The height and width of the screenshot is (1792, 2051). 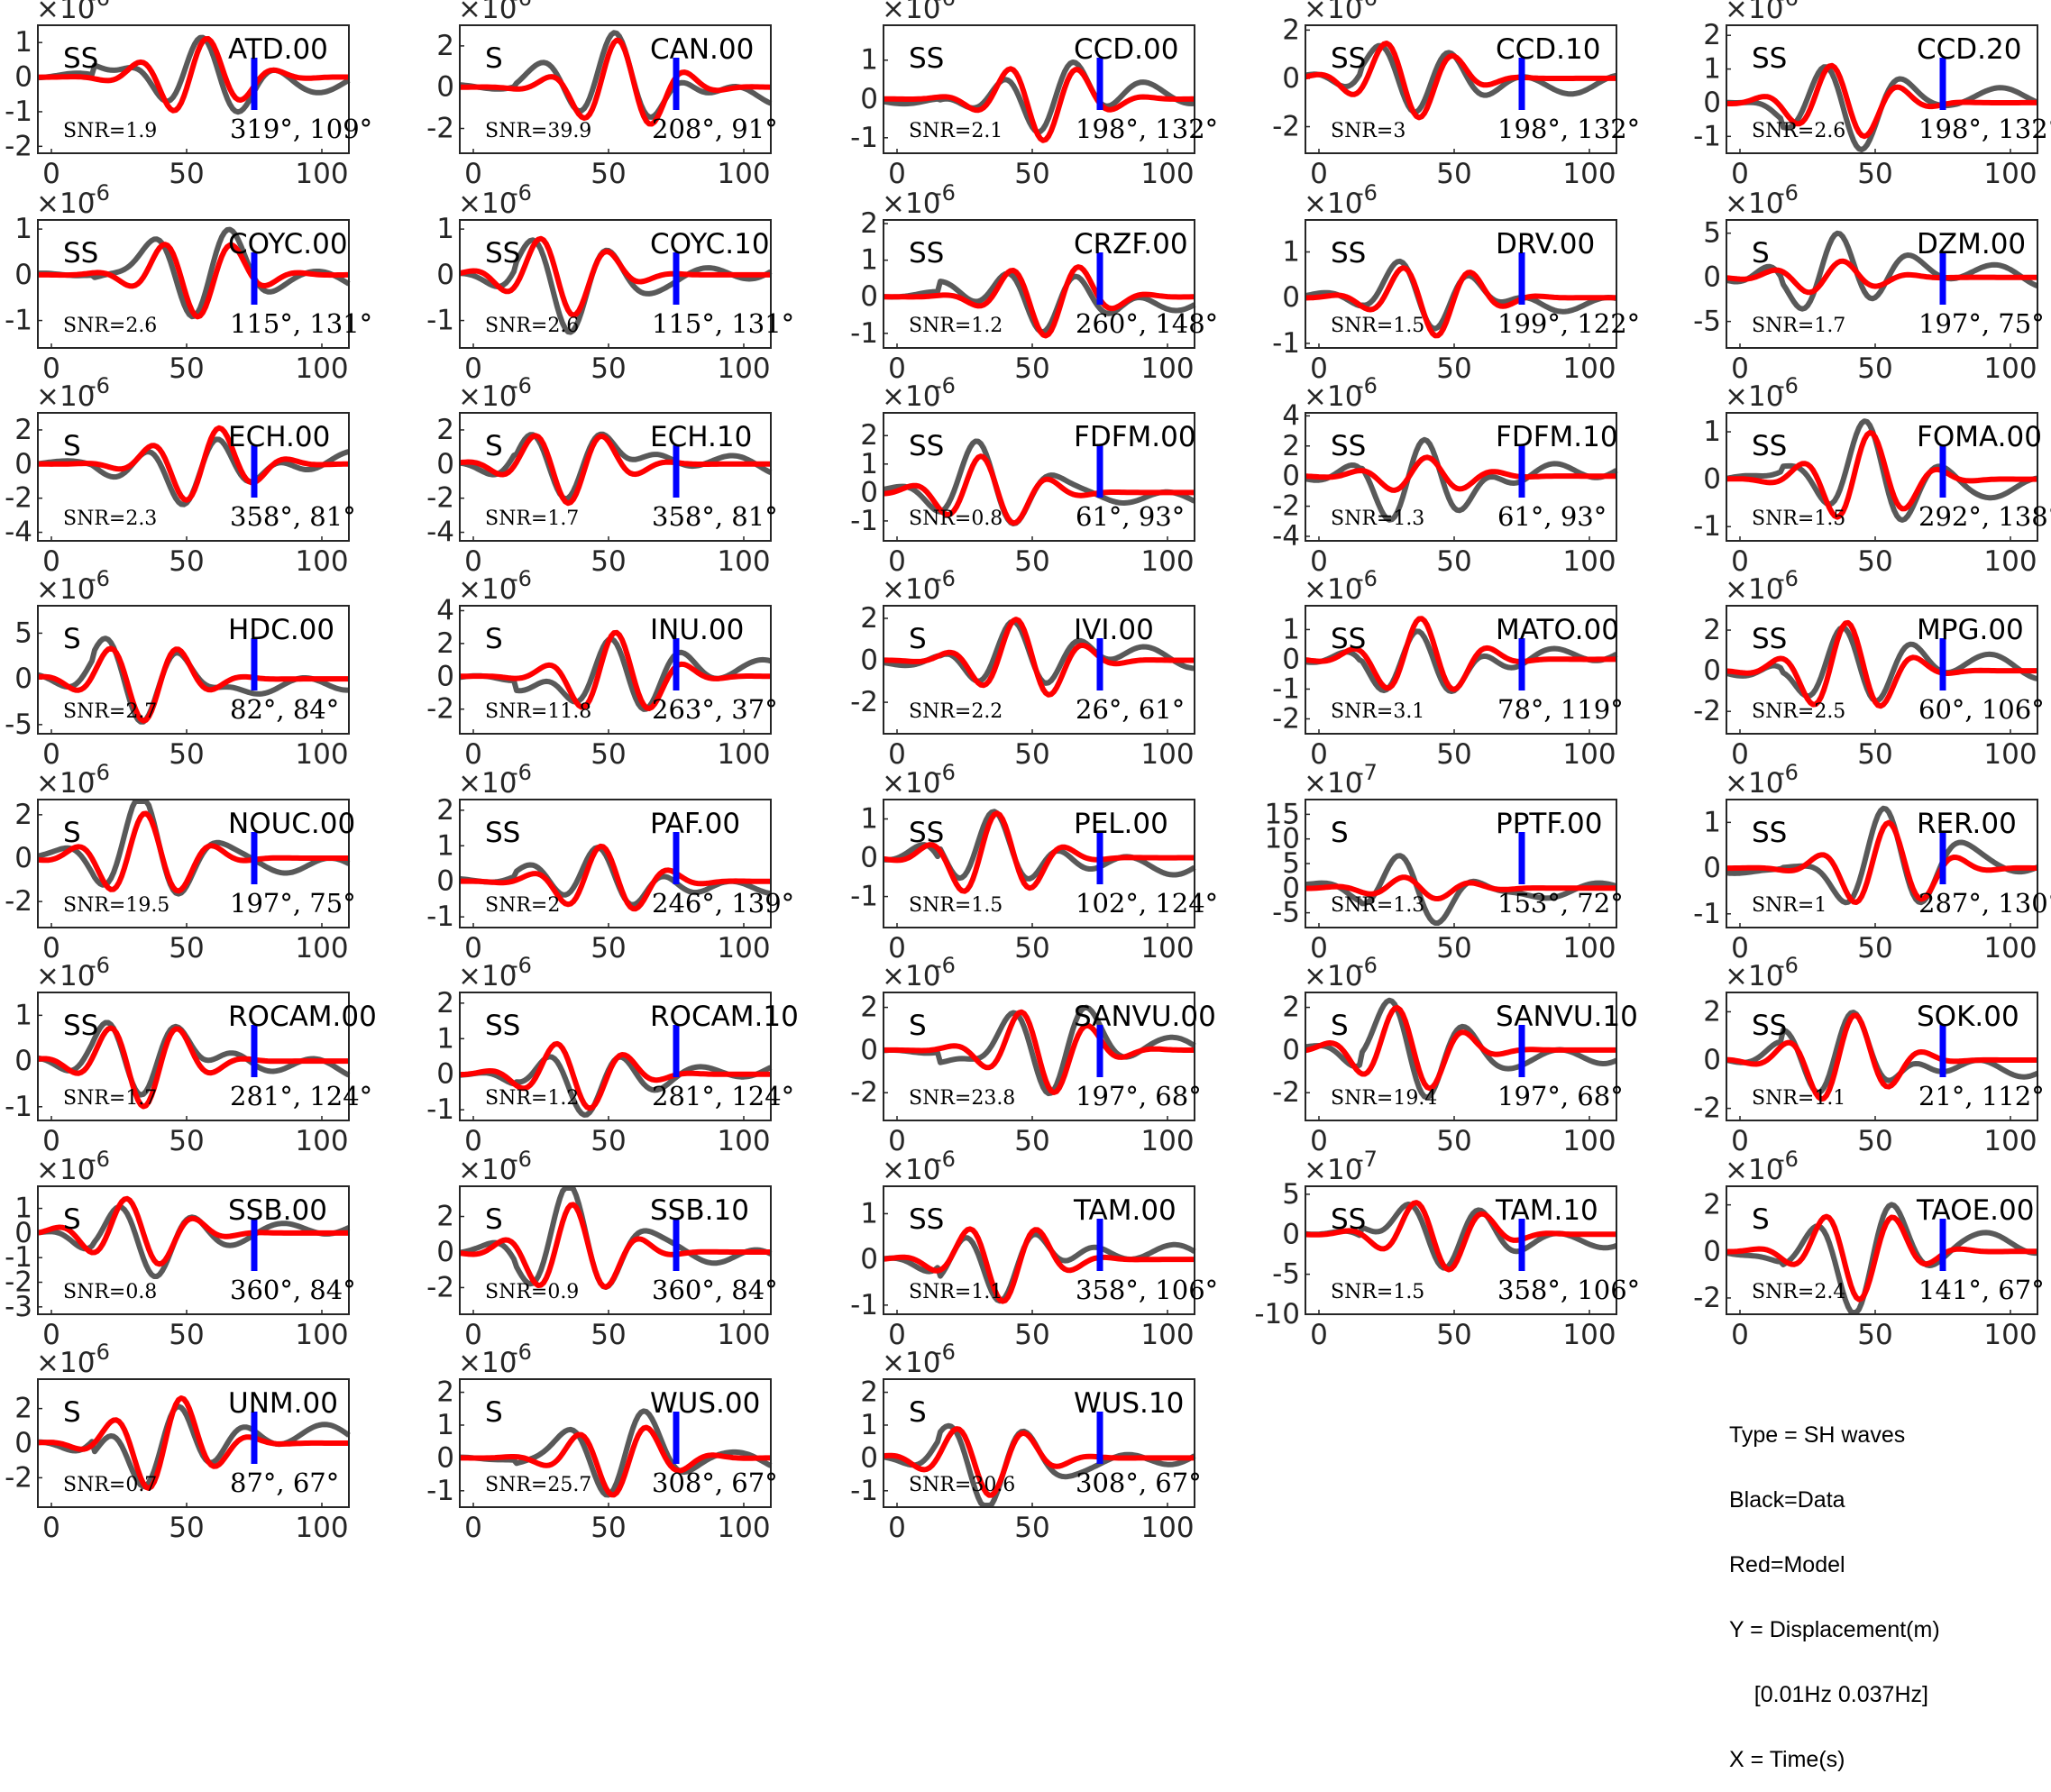 What do you see at coordinates (1291, 1194) in the screenshot?
I see `y-tick-label: 5` at bounding box center [1291, 1194].